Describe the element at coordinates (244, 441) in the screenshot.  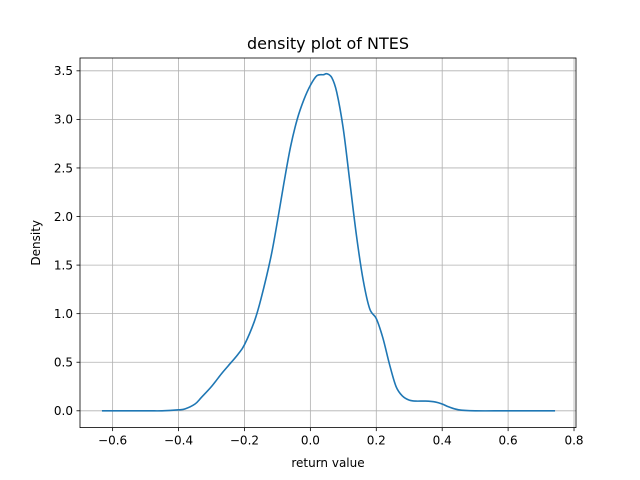
I see `x-tick-label: −0.2` at that location.